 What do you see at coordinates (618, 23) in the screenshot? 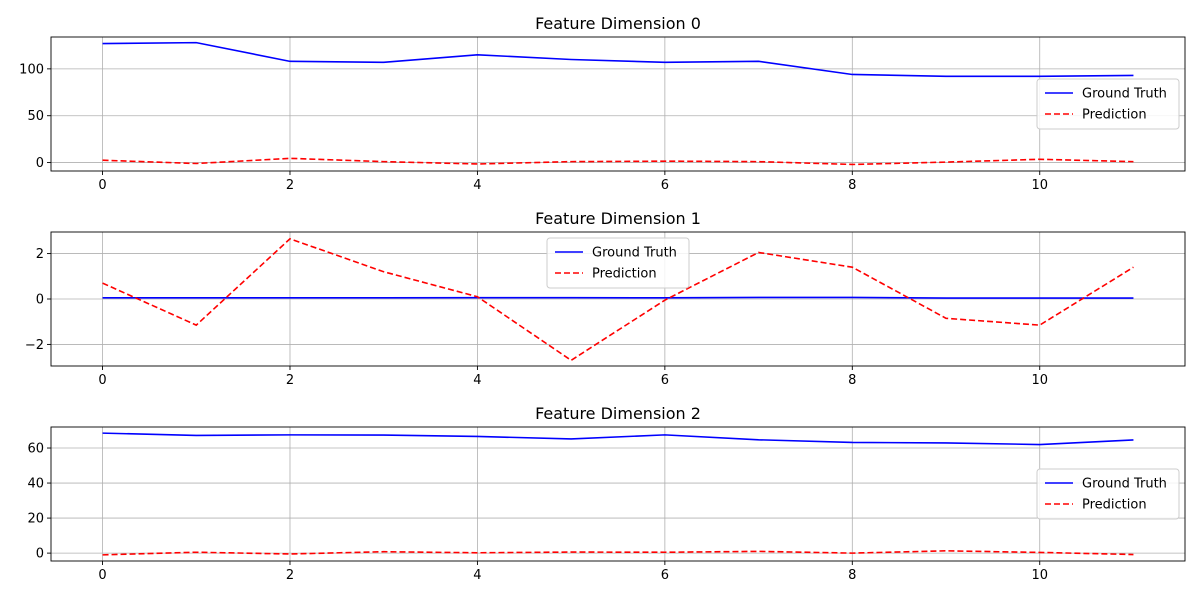
I see `chart-title: Feature Dimension 0` at bounding box center [618, 23].